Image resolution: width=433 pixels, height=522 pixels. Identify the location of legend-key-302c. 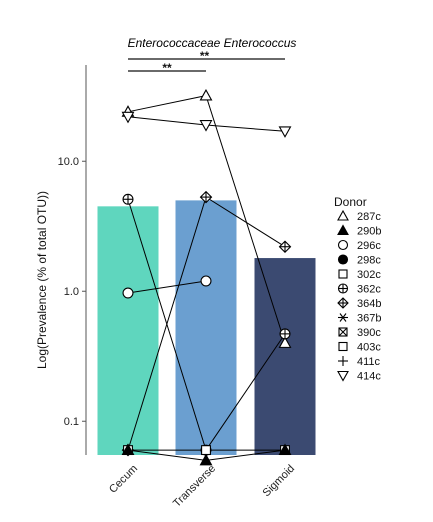
(343, 274).